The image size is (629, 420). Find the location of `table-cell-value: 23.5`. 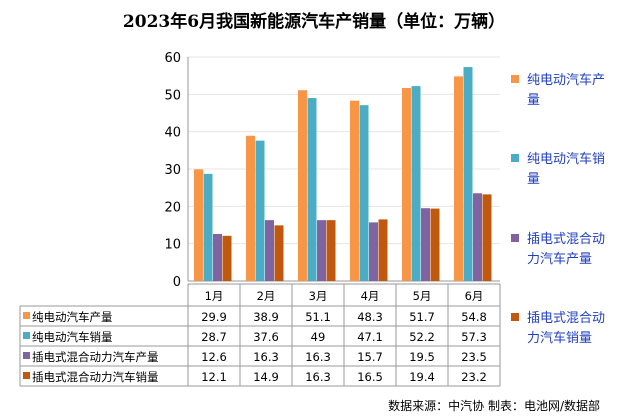

table-cell-value: 23.5 is located at coordinates (474, 357).